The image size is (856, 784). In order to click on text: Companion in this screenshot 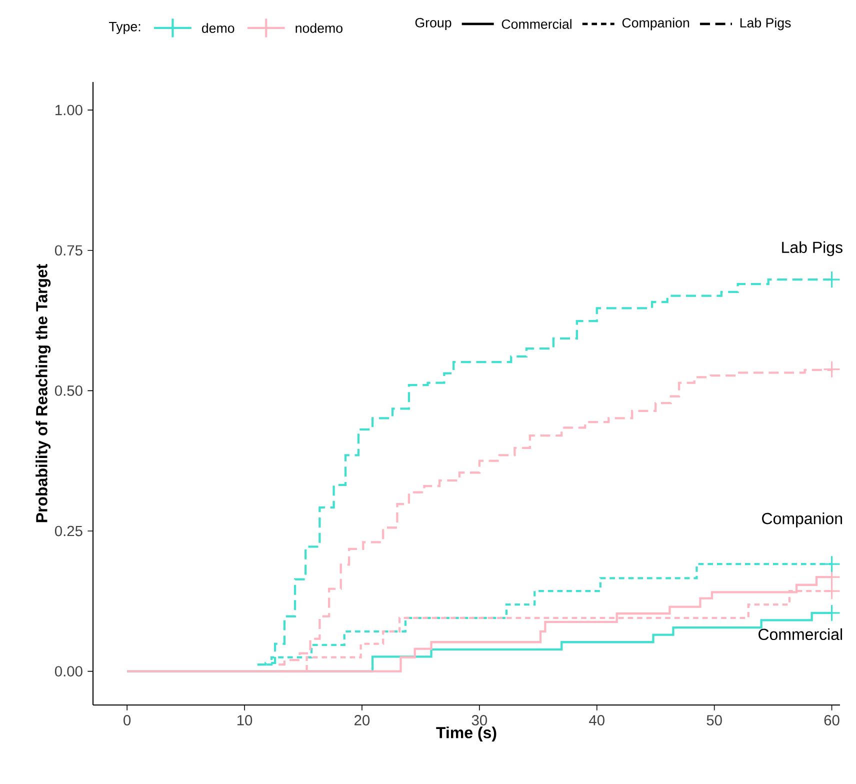, I will do `click(656, 24)`.